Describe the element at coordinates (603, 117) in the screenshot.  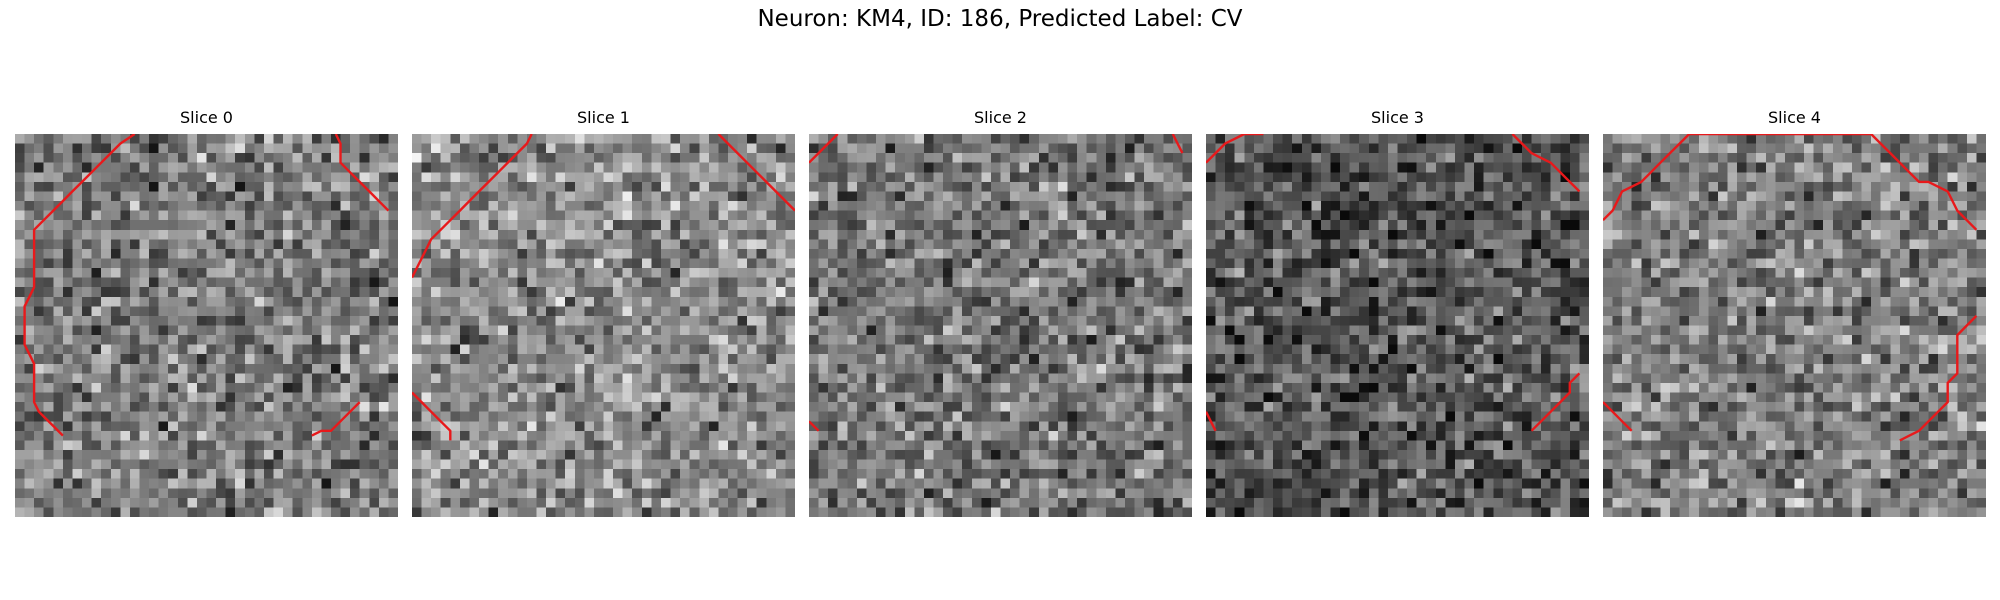
I see `slice-title: Slice 1` at that location.